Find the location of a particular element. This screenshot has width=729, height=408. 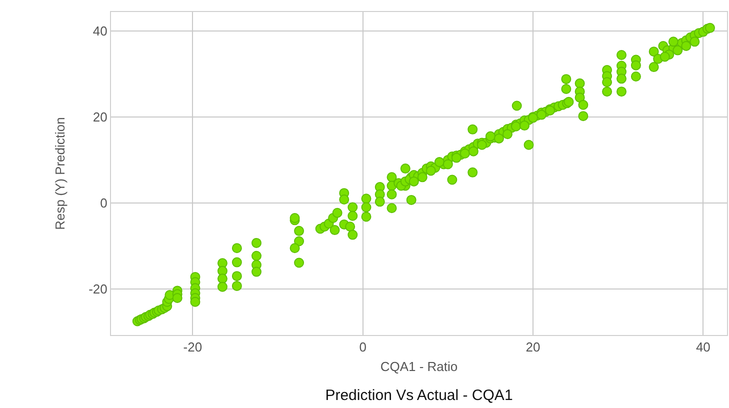

y-tick-label: 20 is located at coordinates (100, 116).